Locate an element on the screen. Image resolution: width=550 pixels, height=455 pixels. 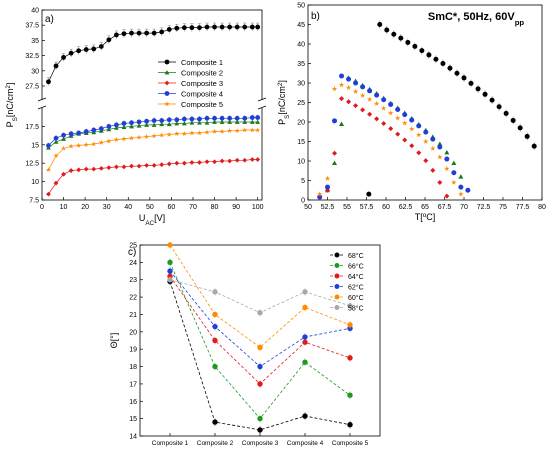
y-tick-label: 24 is located at coordinates (133, 263).